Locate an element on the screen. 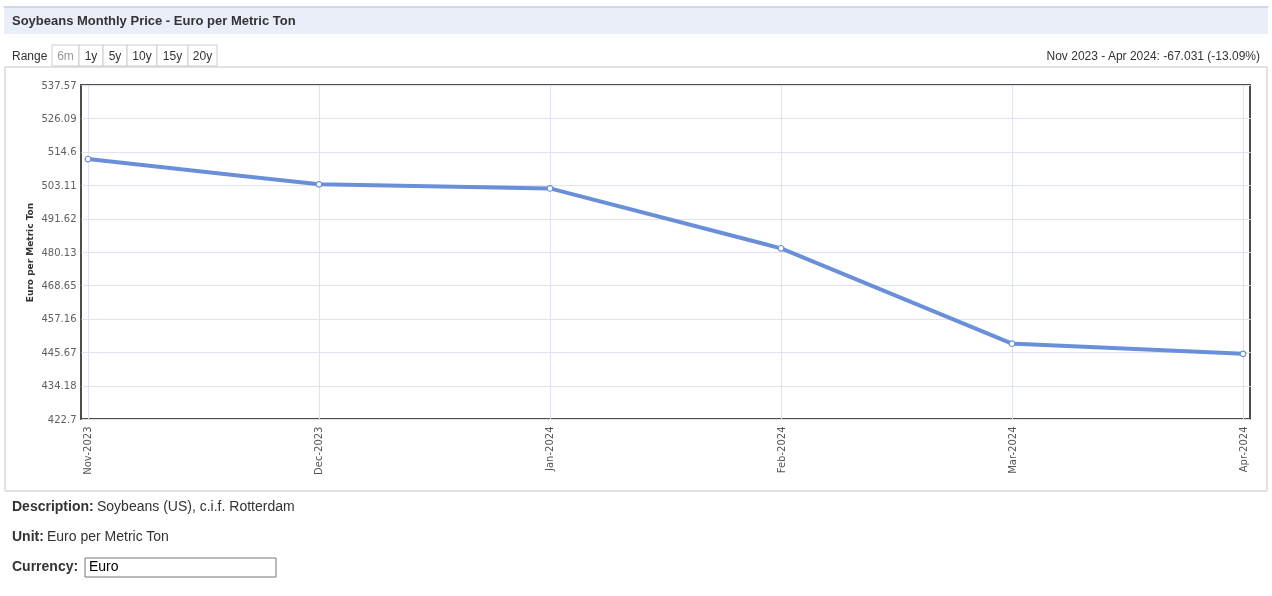 This screenshot has height=596, width=1272. y-tick-label: 503.11 is located at coordinates (59, 185).